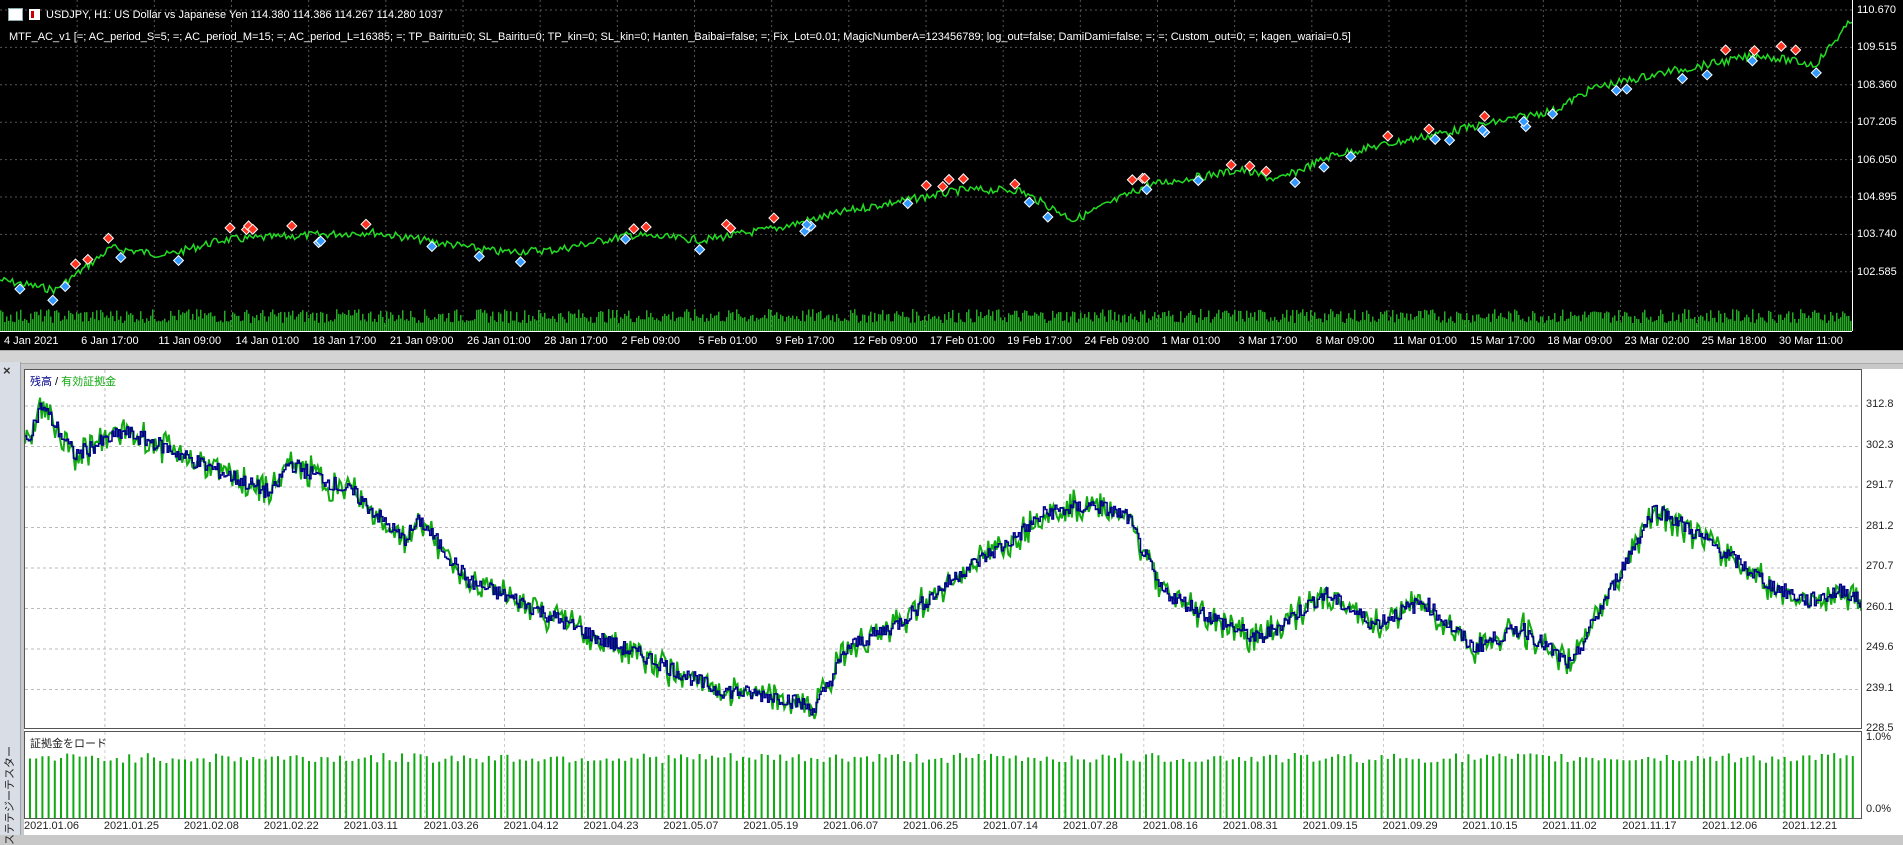 The width and height of the screenshot is (1903, 845). I want to click on buy-marker, so click(1449, 140).